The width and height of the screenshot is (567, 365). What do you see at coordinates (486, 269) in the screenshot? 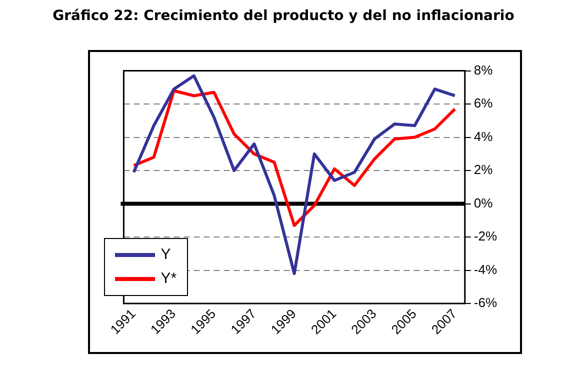
I see `y-tick-label: -4%` at bounding box center [486, 269].